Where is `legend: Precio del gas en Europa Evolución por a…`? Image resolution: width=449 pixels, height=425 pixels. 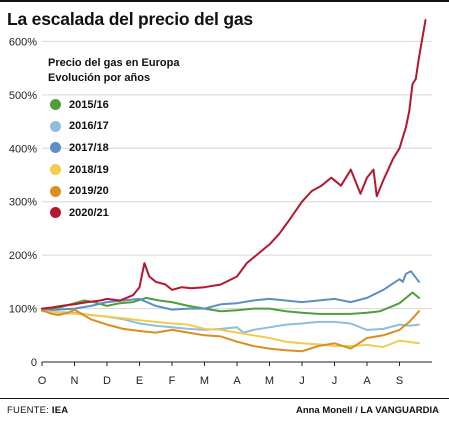
legend: Precio del gas en Europa Evolución por a… is located at coordinates (128, 140).